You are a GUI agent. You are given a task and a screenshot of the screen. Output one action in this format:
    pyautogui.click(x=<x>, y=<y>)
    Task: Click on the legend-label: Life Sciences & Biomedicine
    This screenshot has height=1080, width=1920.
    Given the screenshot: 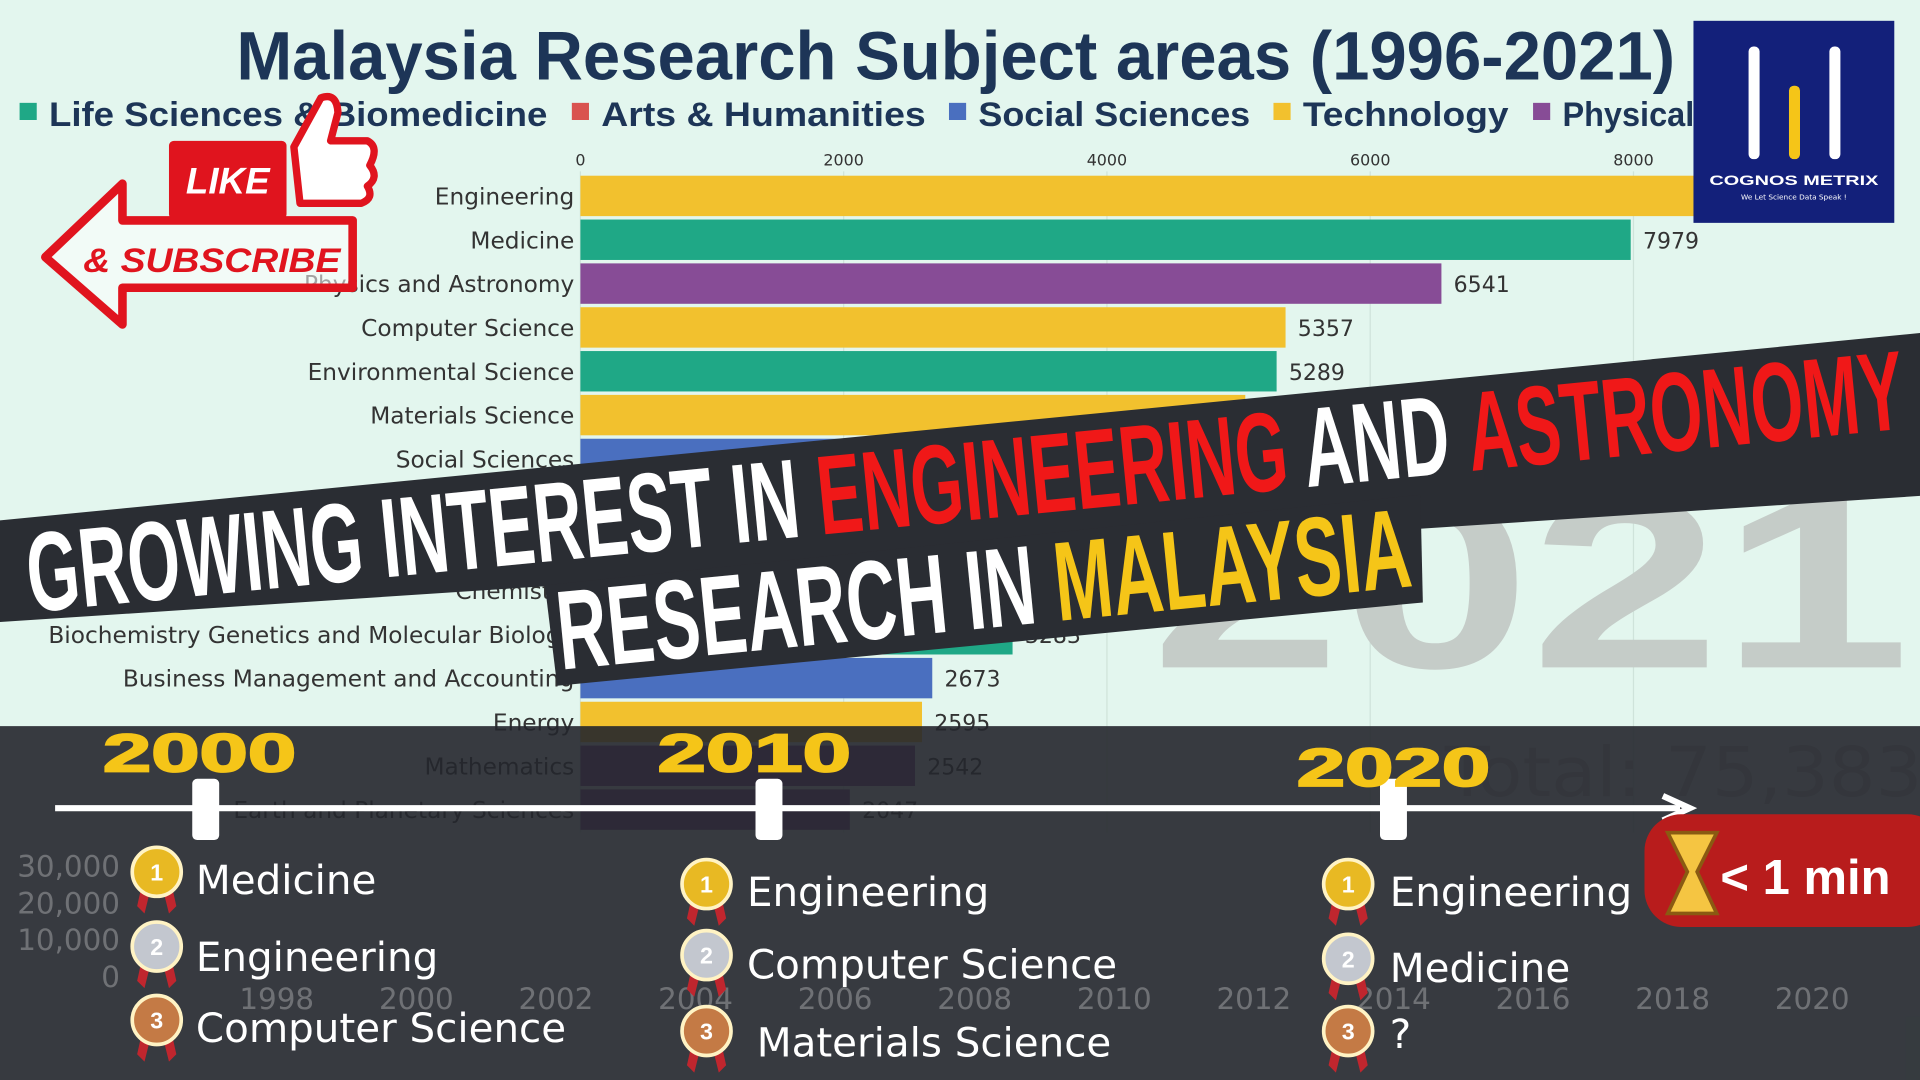 What is the action you would take?
    pyautogui.click(x=298, y=115)
    